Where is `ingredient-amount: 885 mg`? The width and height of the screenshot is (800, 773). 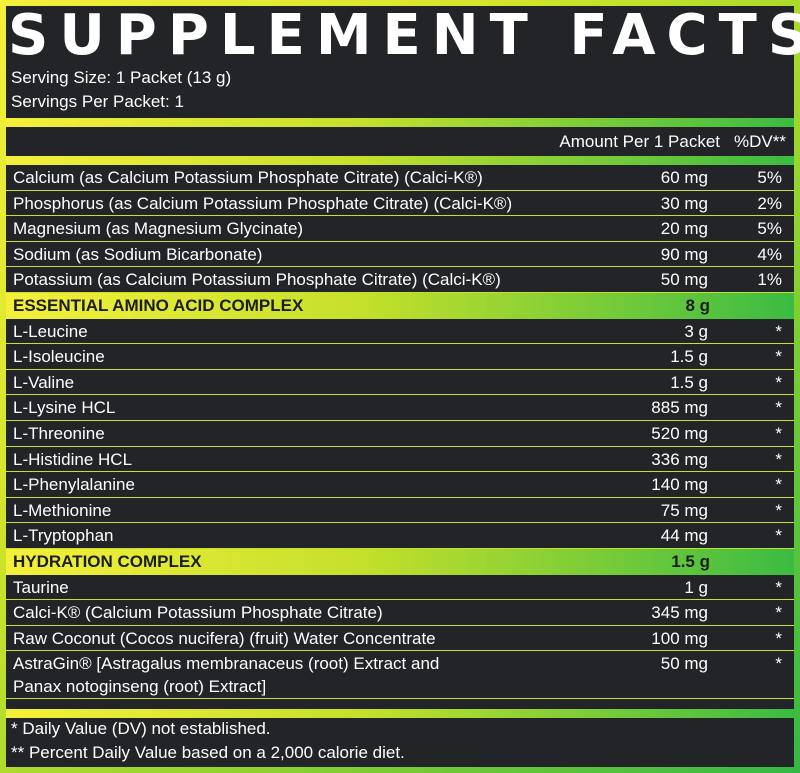 ingredient-amount: 885 mg is located at coordinates (679, 408).